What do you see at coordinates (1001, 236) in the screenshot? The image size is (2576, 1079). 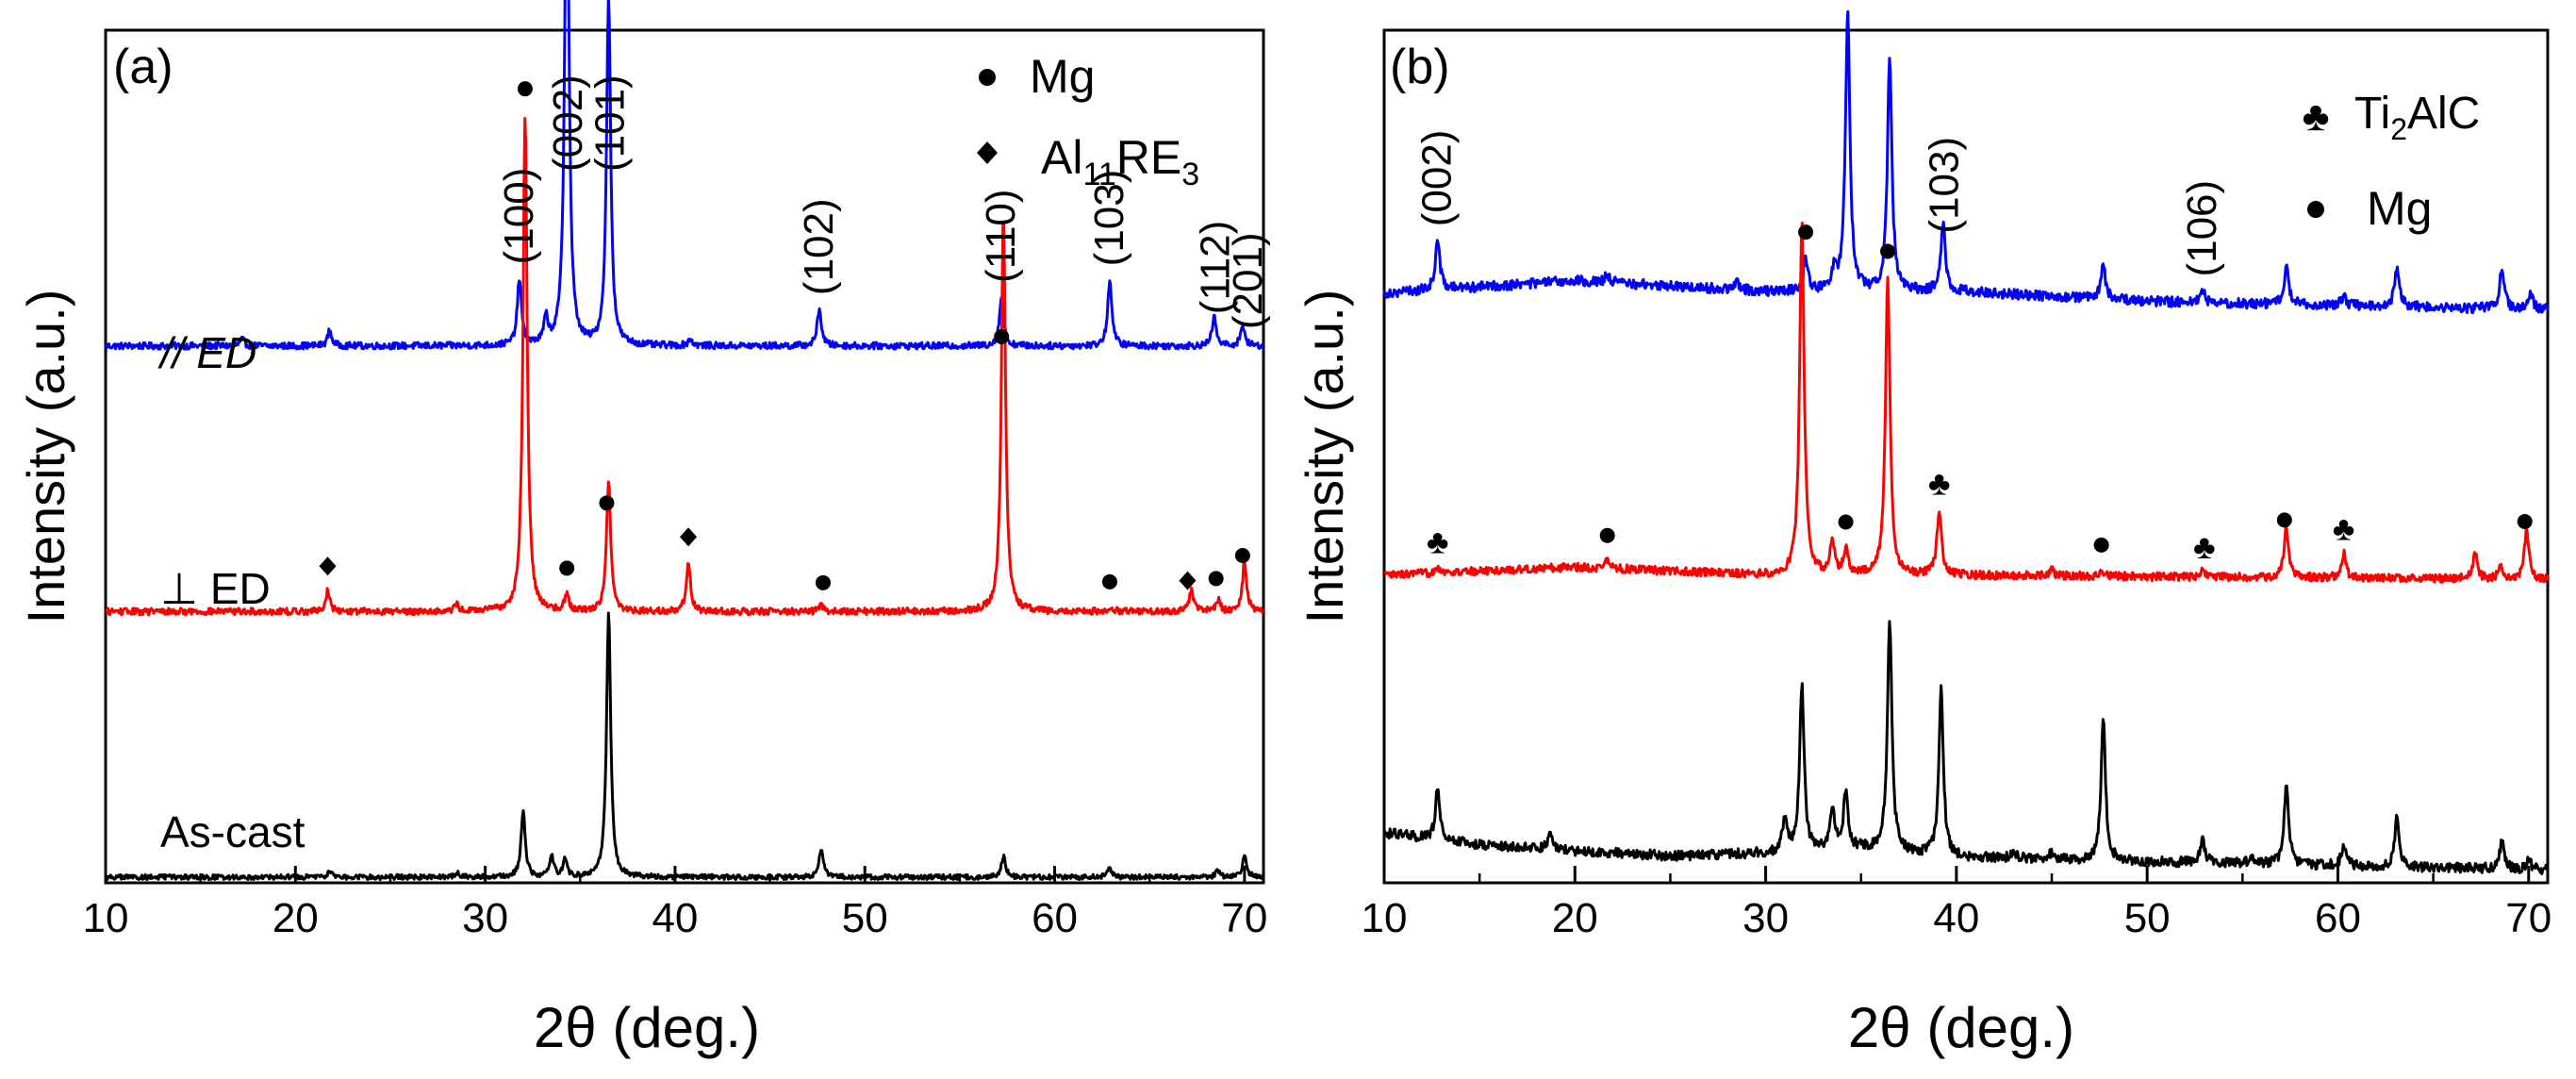 I see `peak-label-110: (110)` at bounding box center [1001, 236].